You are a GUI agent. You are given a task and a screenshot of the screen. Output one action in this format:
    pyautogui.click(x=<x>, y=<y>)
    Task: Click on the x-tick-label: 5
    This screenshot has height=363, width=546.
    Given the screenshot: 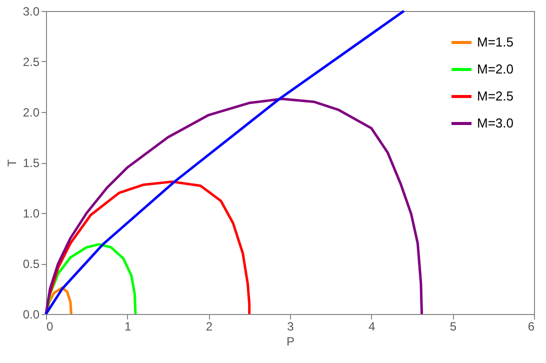 What is the action you would take?
    pyautogui.click(x=453, y=327)
    